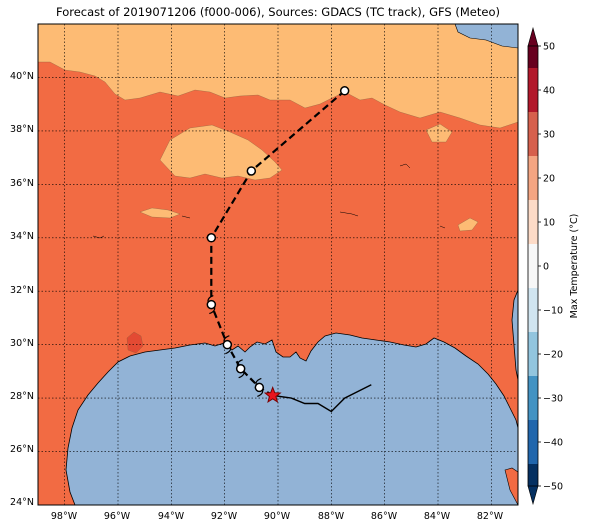 Image resolution: width=592 pixels, height=529 pixels. I want to click on lat-label: 24°N, so click(22, 502).